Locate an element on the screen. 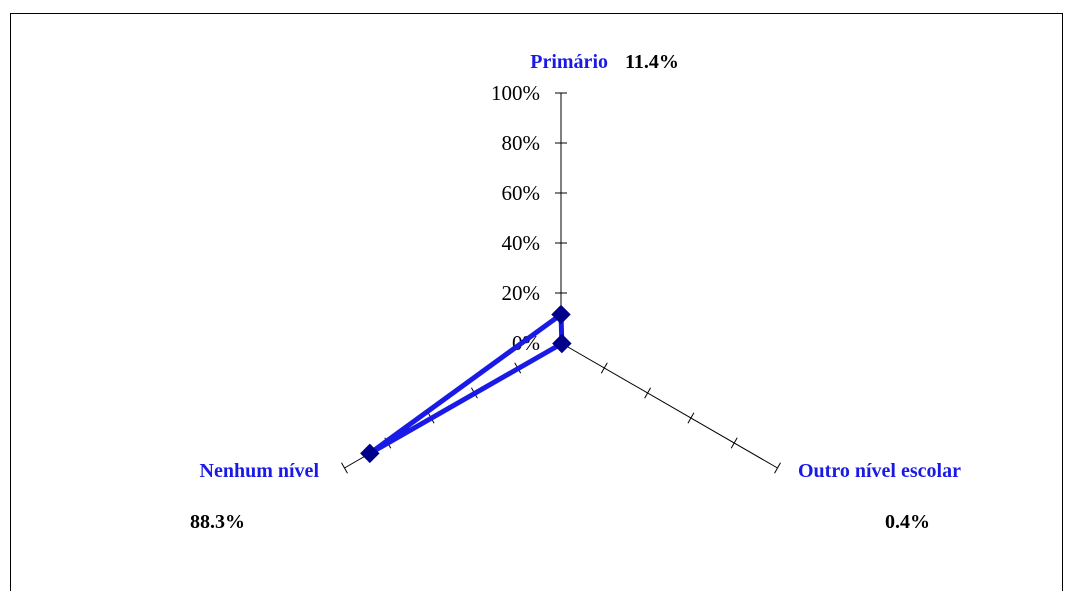  radar-tick-labels: 0%20%40%60%80%100% is located at coordinates (515, 218).